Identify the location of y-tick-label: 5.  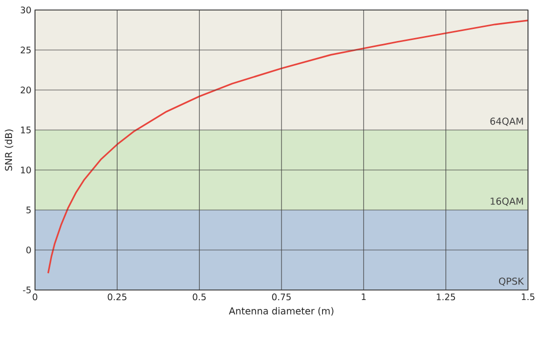
(28, 210).